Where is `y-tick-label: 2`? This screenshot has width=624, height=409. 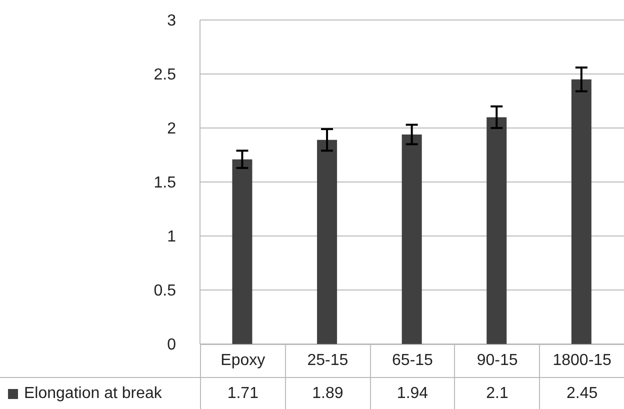
y-tick-label: 2 is located at coordinates (171, 129).